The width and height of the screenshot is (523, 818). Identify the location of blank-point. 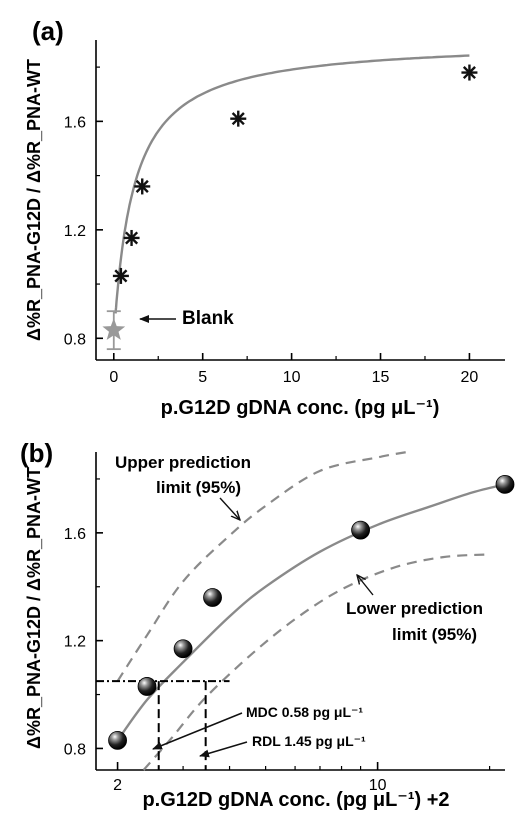
(114, 330).